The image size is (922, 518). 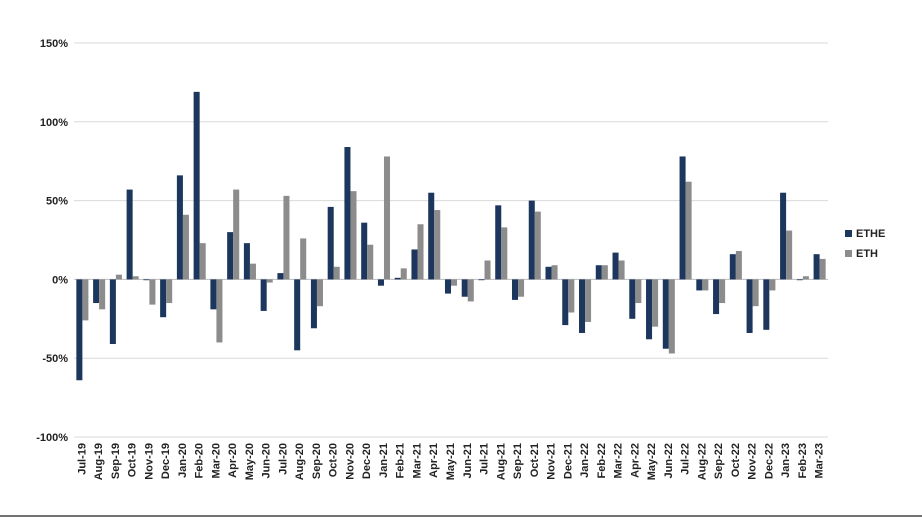 I want to click on x-tick-label: Dec-21, so click(x=568, y=461).